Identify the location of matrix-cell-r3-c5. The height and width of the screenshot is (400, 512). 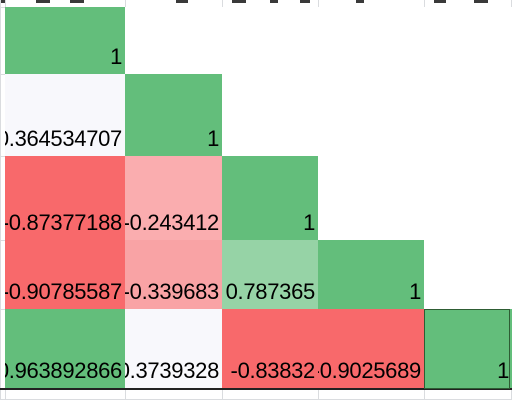
(468, 198).